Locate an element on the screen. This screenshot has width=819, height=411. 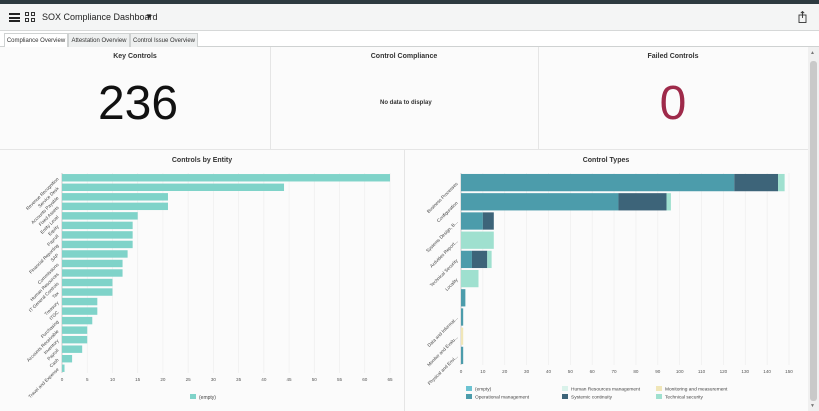
controls-by-entity-title: Controls by Entity is located at coordinates (202, 160).